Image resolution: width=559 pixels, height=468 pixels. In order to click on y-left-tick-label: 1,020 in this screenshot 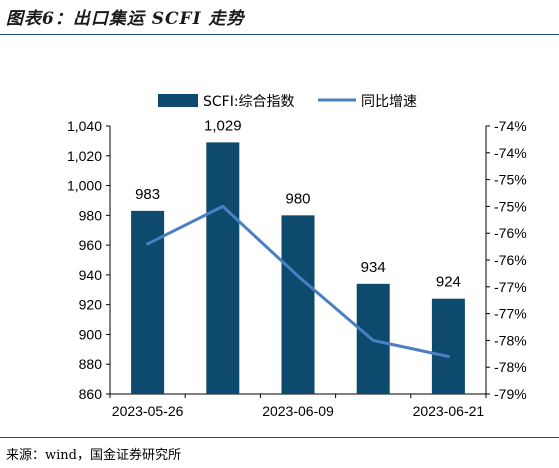, I will do `click(84, 156)`.